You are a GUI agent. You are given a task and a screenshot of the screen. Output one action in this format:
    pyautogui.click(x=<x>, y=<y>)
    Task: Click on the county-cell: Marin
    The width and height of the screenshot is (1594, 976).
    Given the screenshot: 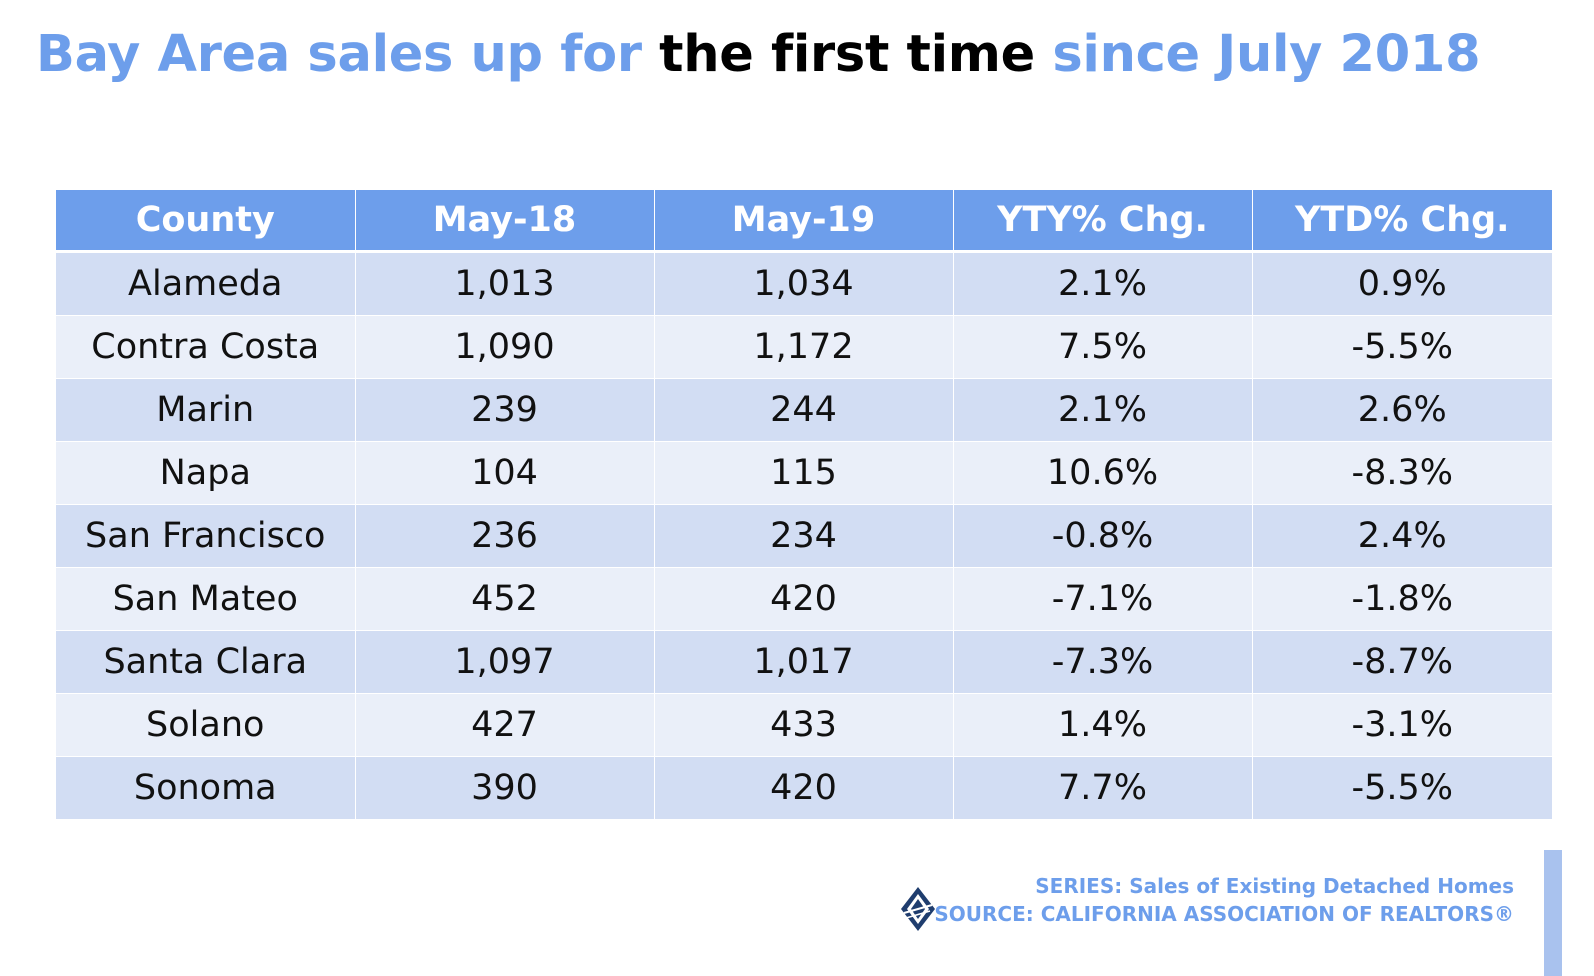 What is the action you would take?
    pyautogui.click(x=206, y=410)
    